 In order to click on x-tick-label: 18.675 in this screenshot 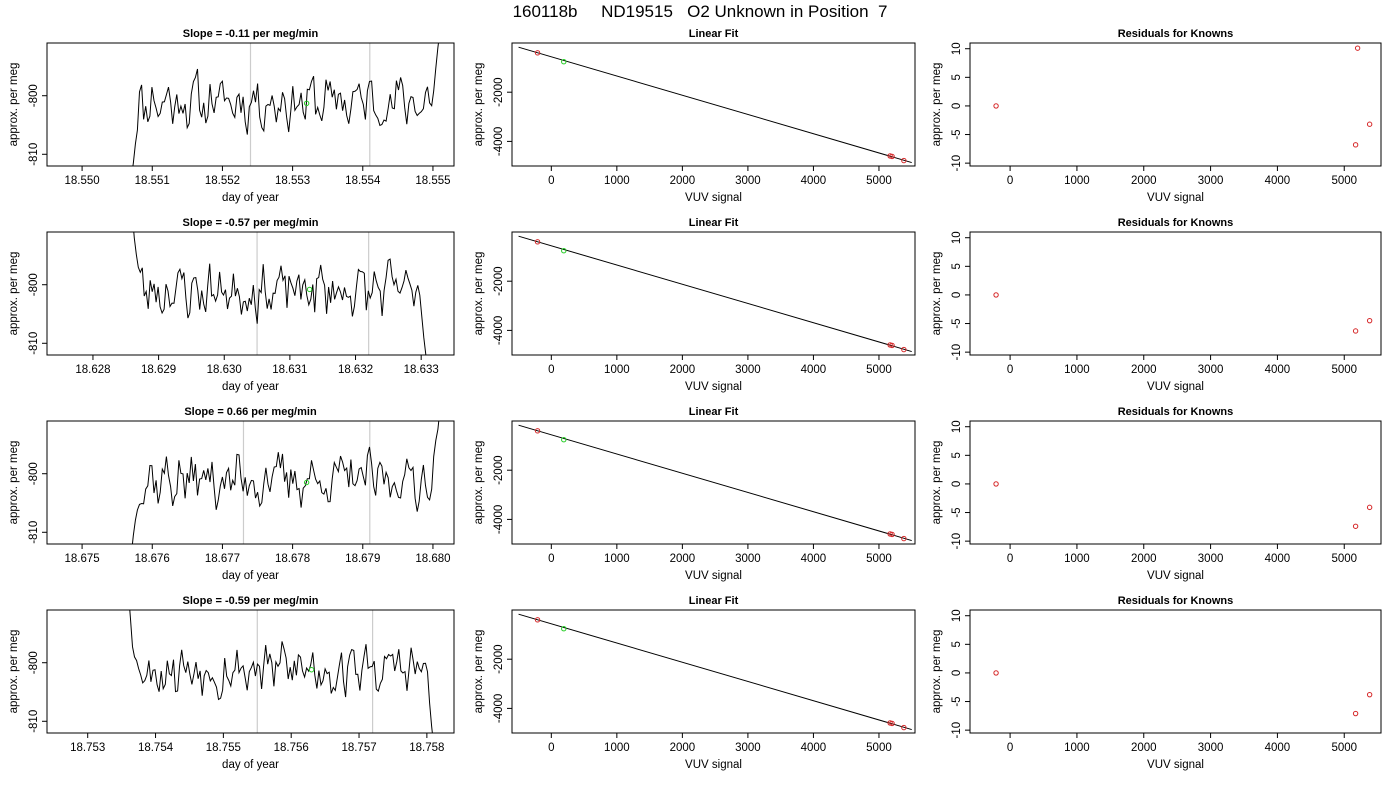, I will do `click(81, 559)`.